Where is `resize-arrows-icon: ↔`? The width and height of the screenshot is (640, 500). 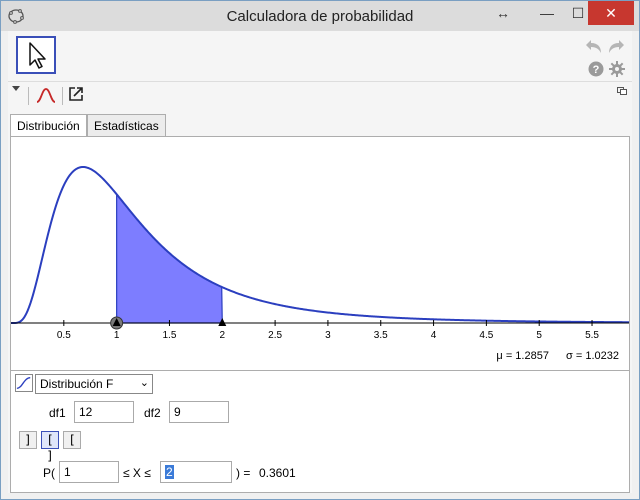
resize-arrows-icon: ↔ is located at coordinates (503, 13).